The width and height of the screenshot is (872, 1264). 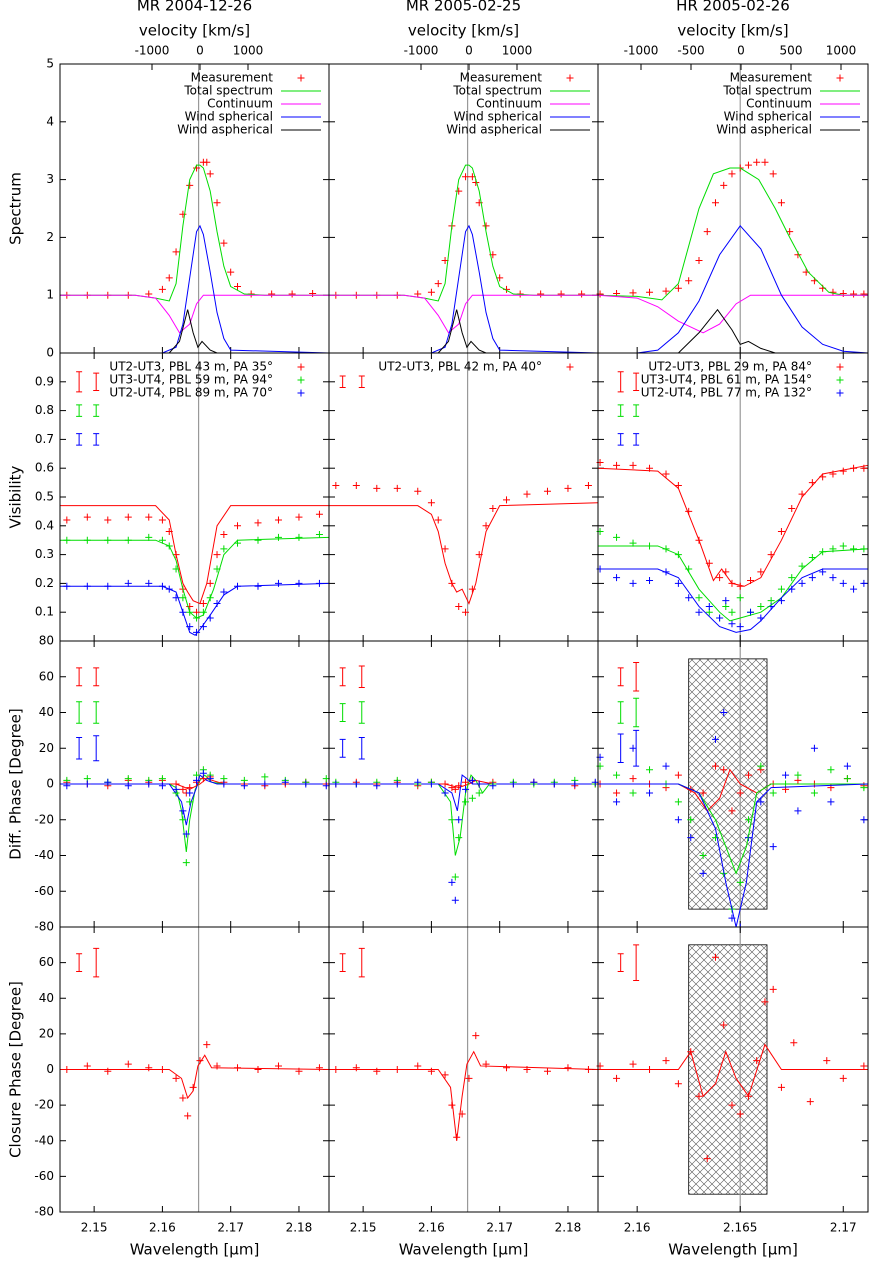 I want to click on column-title: MR 2004-12-26, so click(x=194, y=7).